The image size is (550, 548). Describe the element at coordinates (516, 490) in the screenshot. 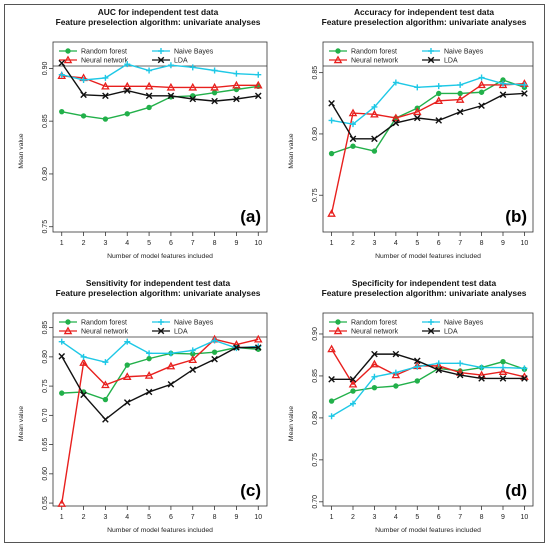

I see `panel-letter: (d)` at that location.